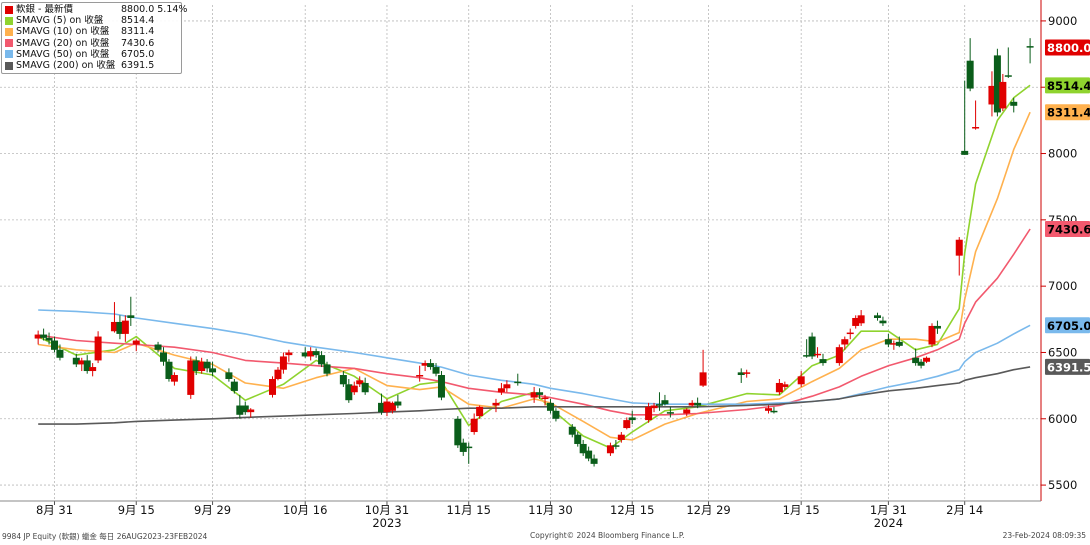 The height and width of the screenshot is (545, 1090). Describe the element at coordinates (888, 510) in the screenshot. I see `x-tick-label: 1月 31` at that location.